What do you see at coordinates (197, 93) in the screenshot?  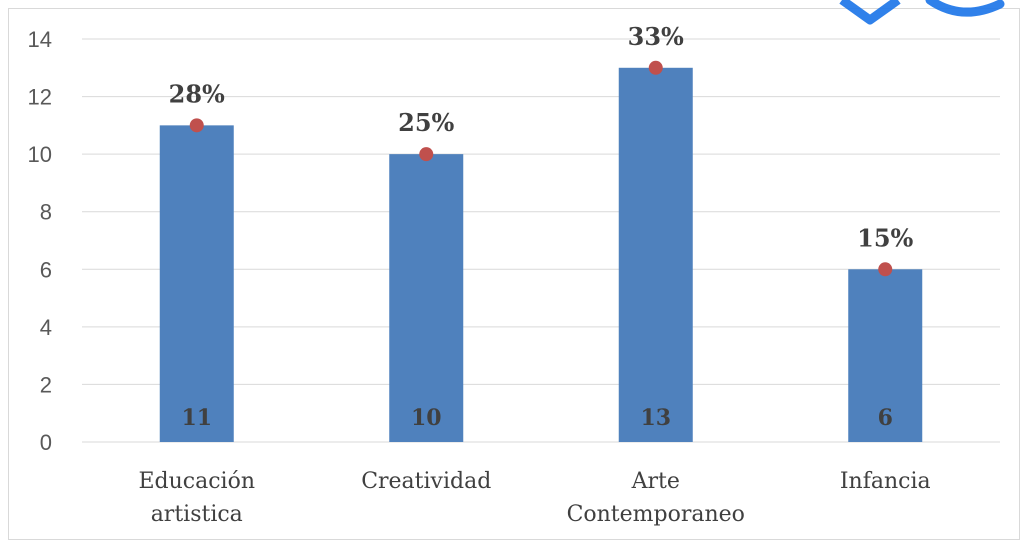 I see `percent-label: 28%` at bounding box center [197, 93].